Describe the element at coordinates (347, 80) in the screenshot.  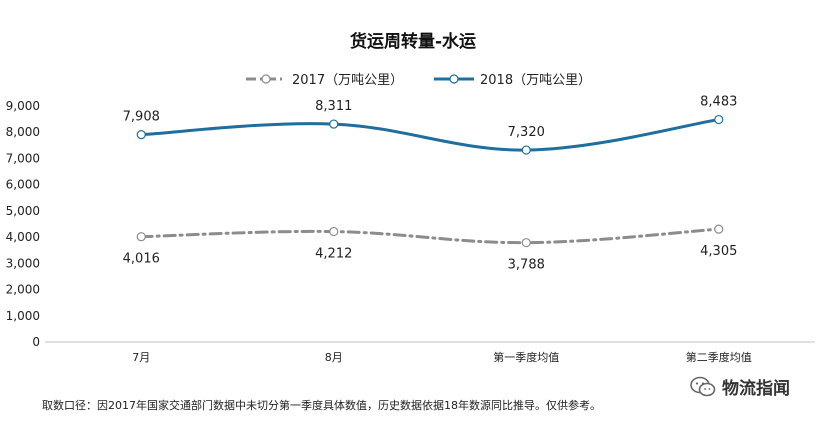
I see `legend-label-2017: 2017（万吨公里）` at that location.